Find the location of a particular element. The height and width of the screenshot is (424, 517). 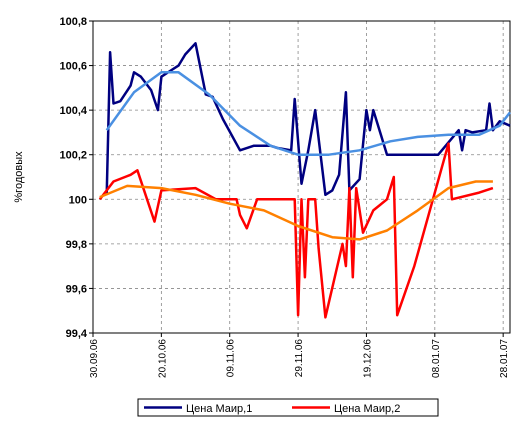

y-tick-label: 100,4 is located at coordinates (73, 111).